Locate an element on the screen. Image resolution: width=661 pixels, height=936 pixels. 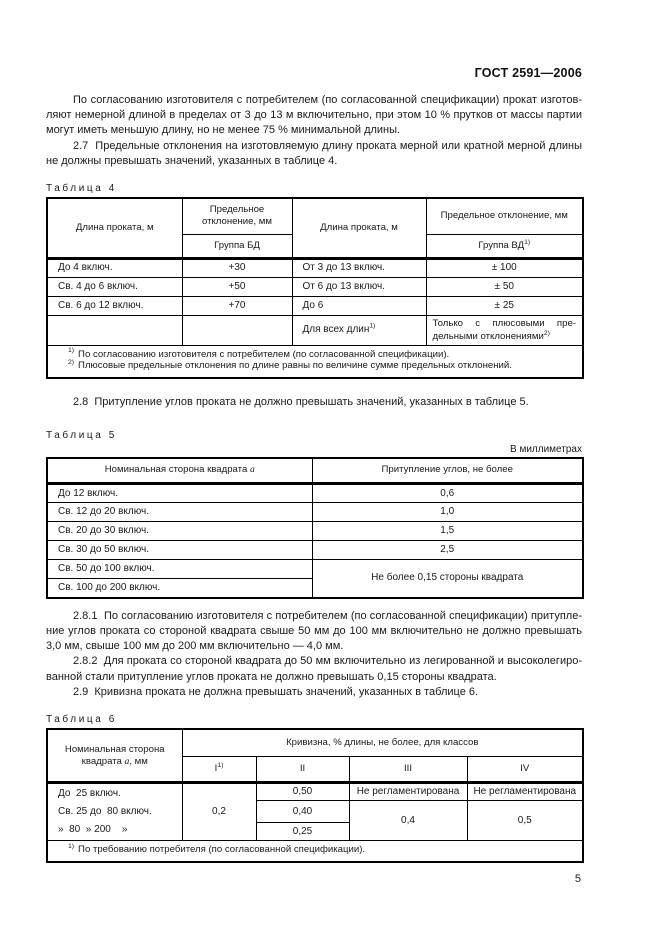
t6-header-curvature: Кривизна, % длины, не более, для классов is located at coordinates (382, 743).